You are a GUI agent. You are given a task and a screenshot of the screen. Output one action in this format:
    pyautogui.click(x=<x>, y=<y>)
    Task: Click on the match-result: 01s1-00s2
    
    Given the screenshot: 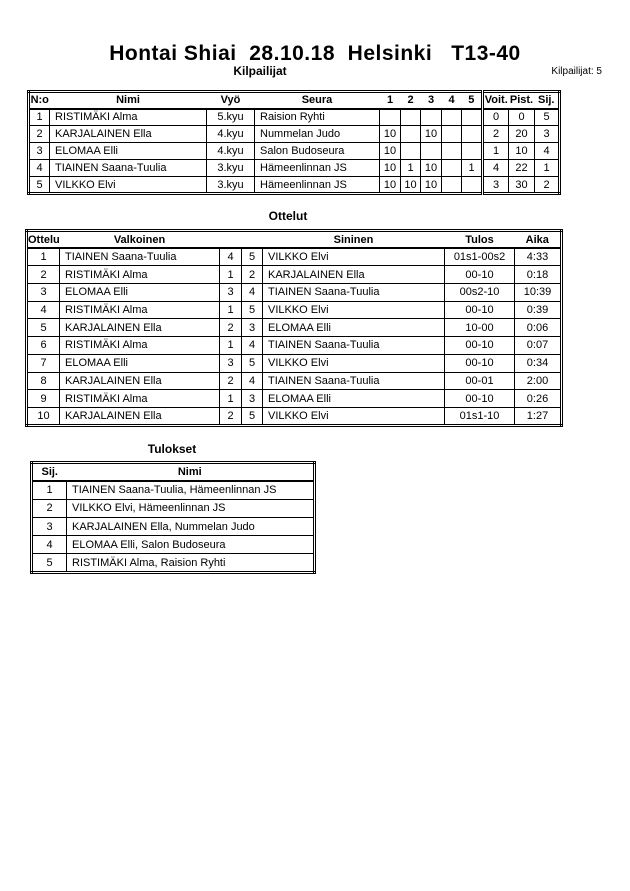 What is the action you would take?
    pyautogui.click(x=479, y=257)
    